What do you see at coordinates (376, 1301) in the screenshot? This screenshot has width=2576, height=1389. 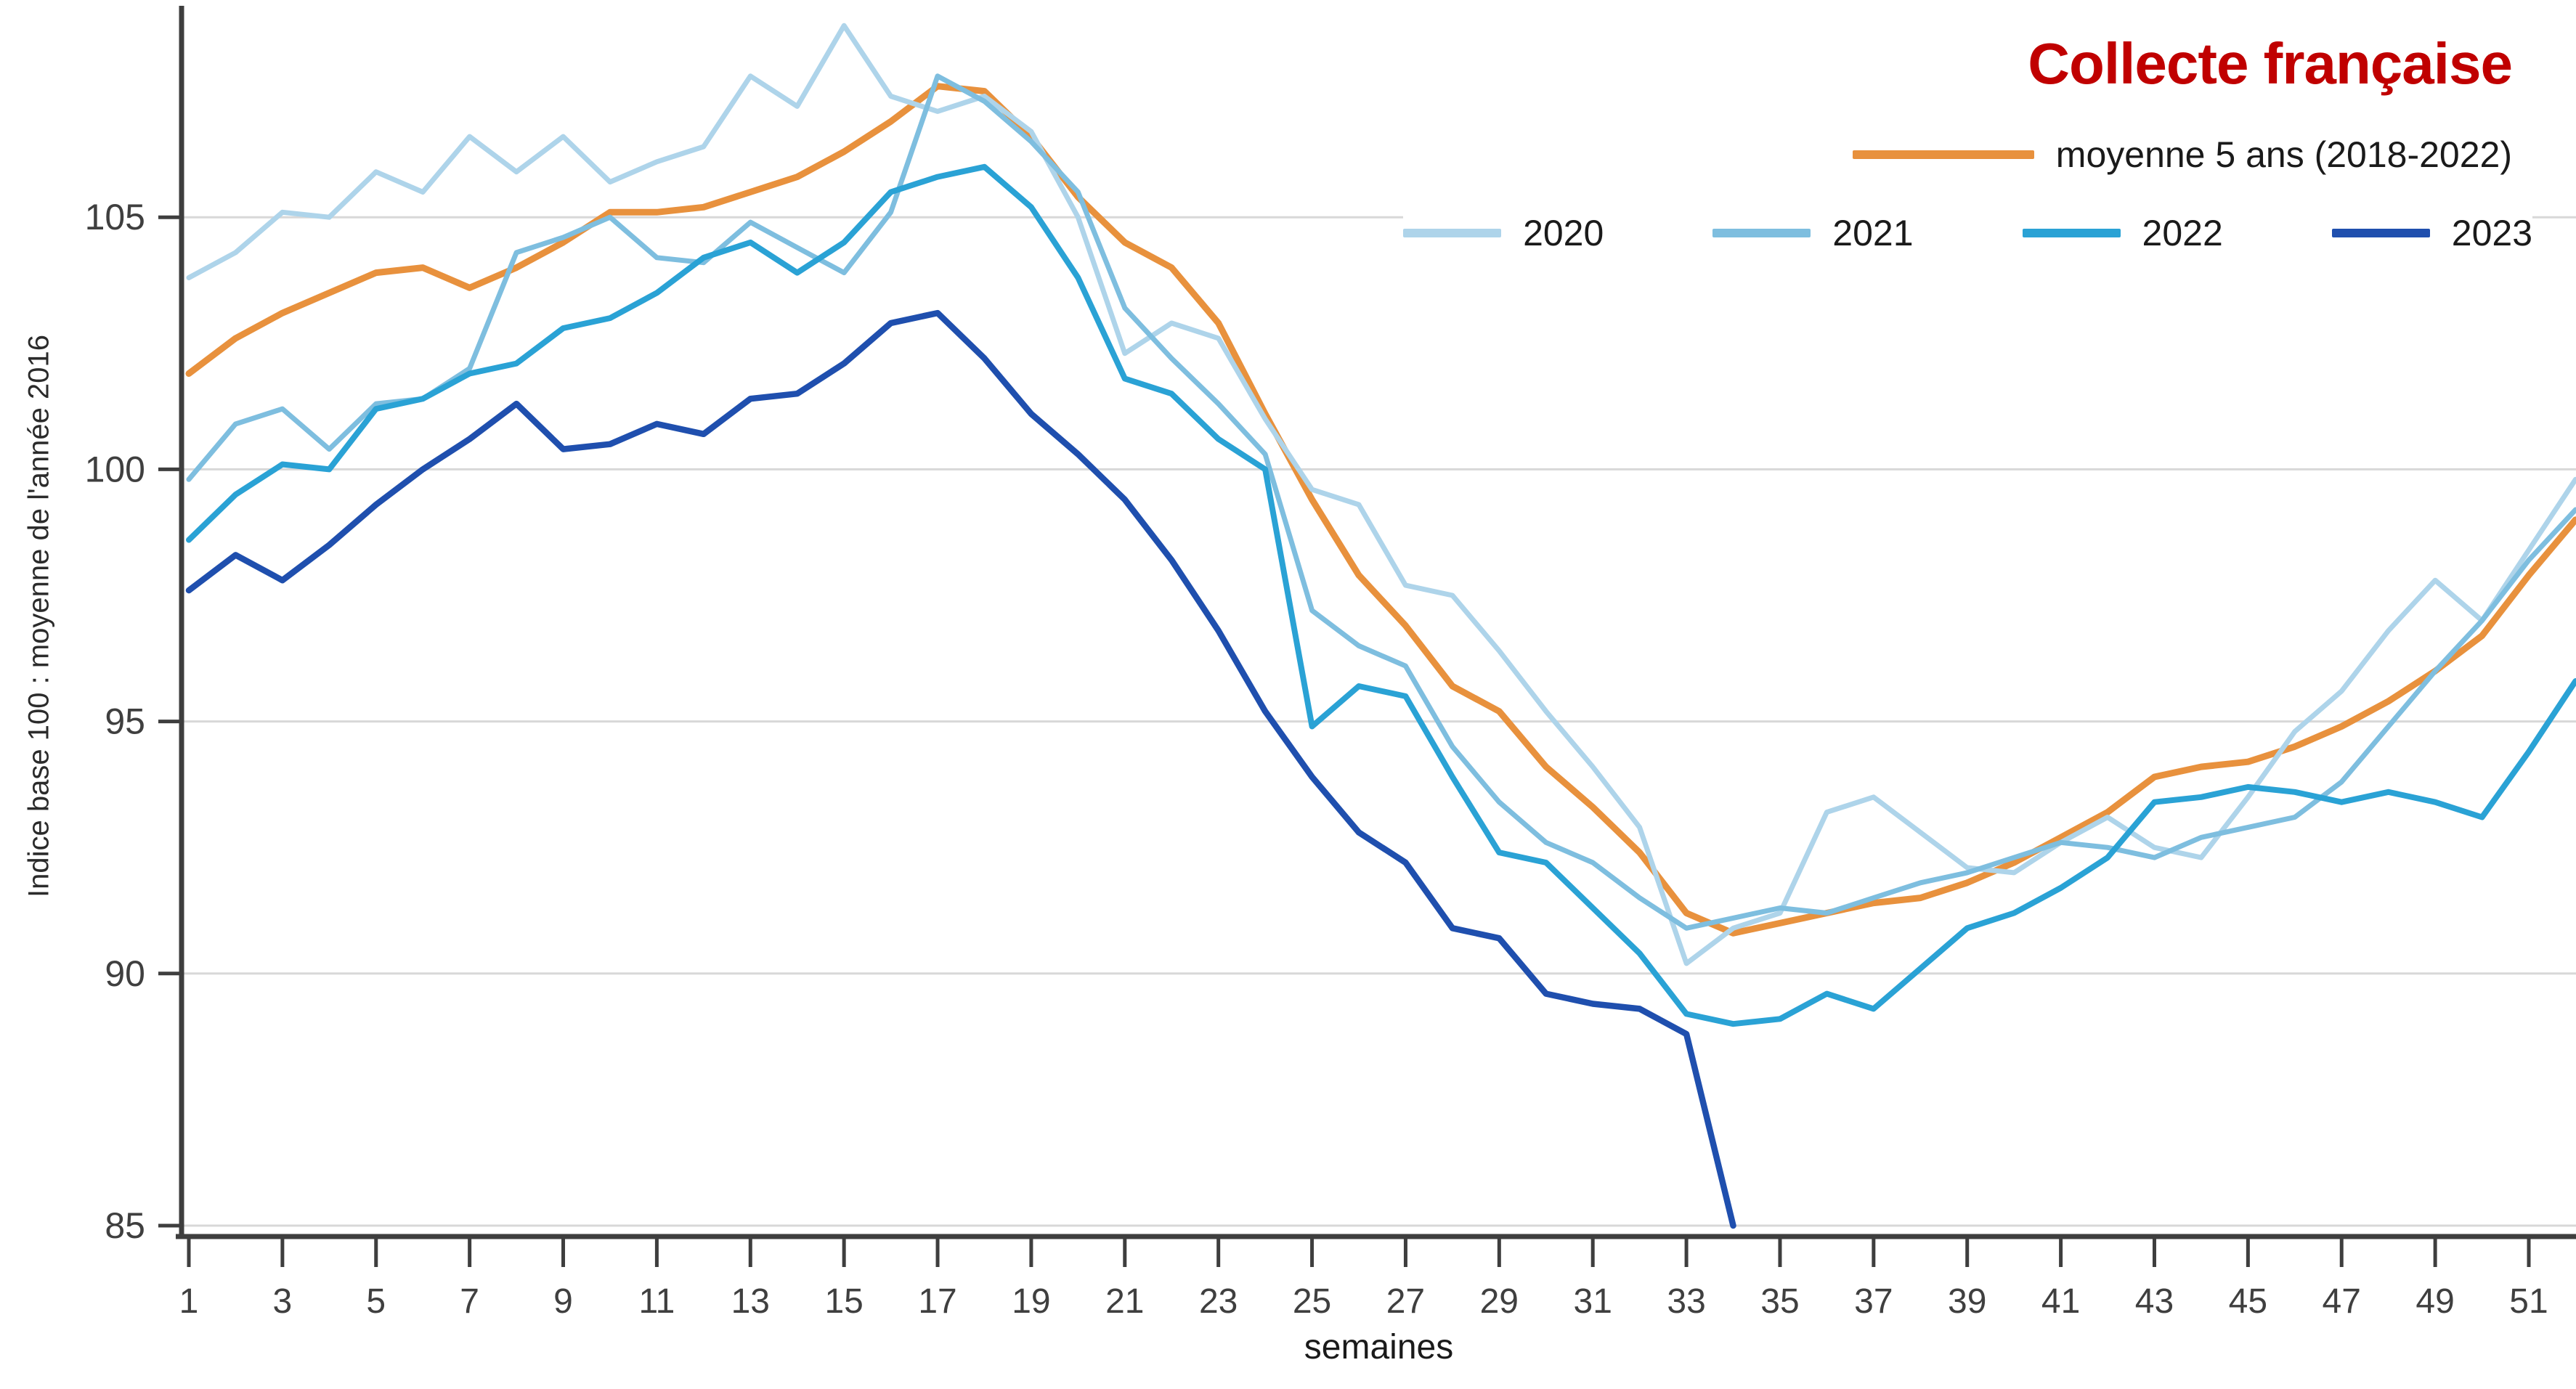 I see `x-tick-label-5: 5` at bounding box center [376, 1301].